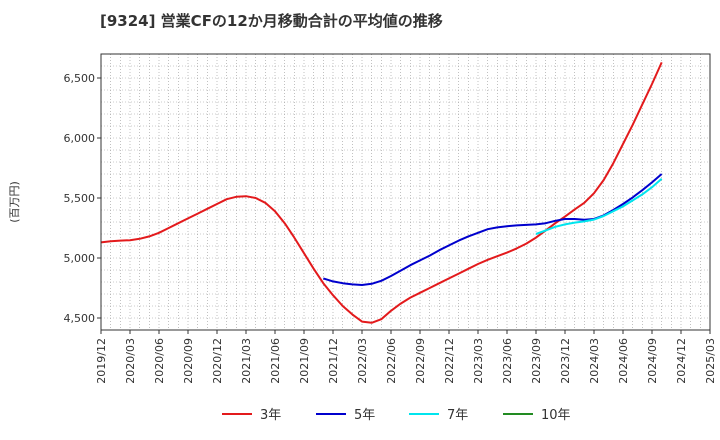 This screenshot has width=720, height=440. Describe the element at coordinates (362, 361) in the screenshot. I see `x-tick-label: 2022/03` at that location.